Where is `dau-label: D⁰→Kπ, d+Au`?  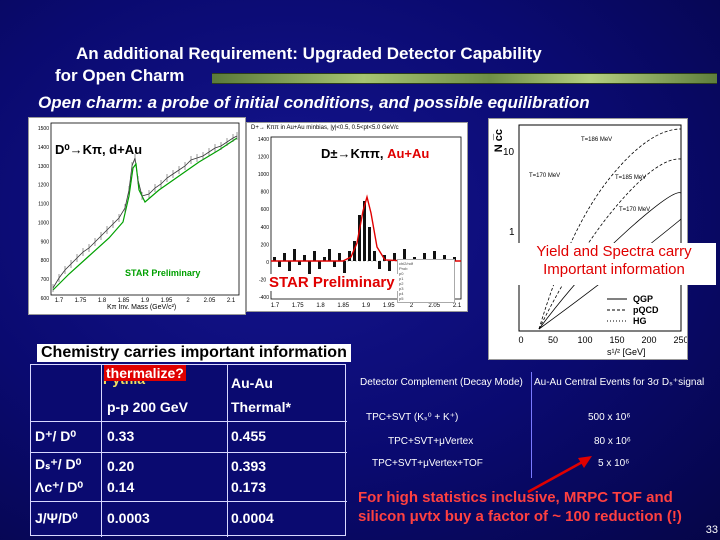
dau-label: D⁰→Kπ, d+Au is located at coordinates (99, 149).